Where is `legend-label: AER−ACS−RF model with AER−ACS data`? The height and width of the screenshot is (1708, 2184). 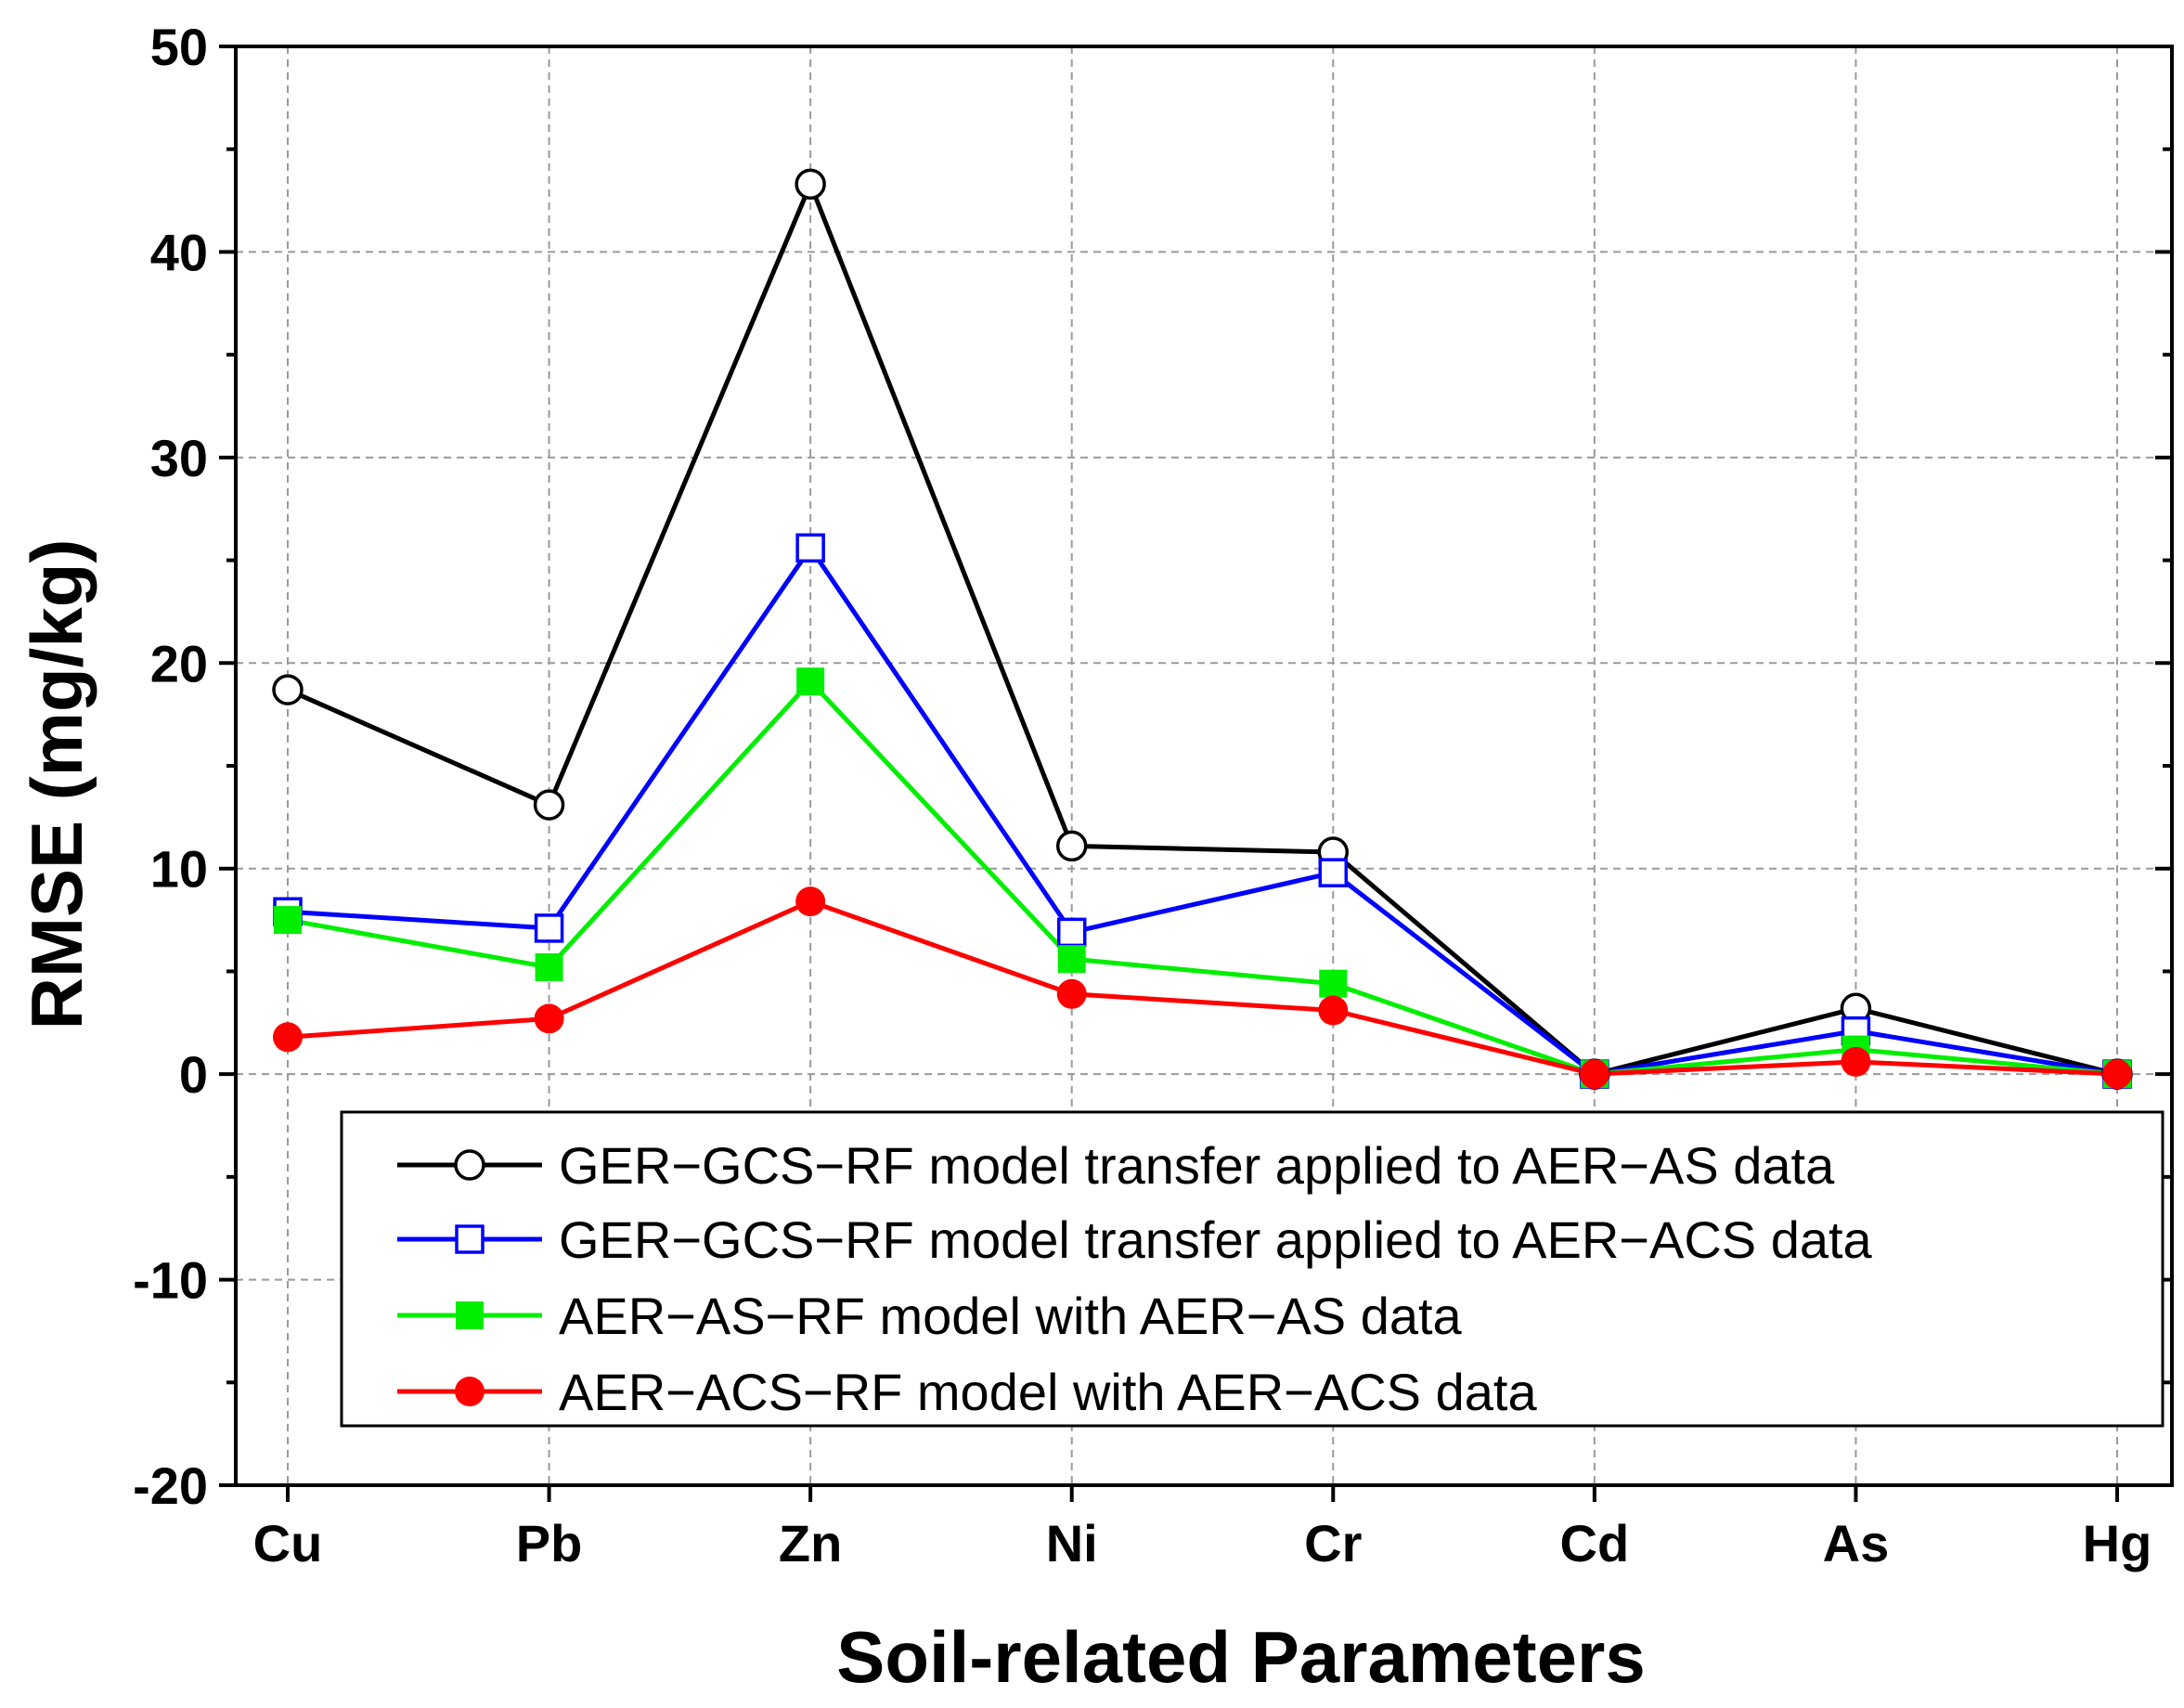 legend-label: AER−ACS−RF model with AER−ACS data is located at coordinates (1048, 1392).